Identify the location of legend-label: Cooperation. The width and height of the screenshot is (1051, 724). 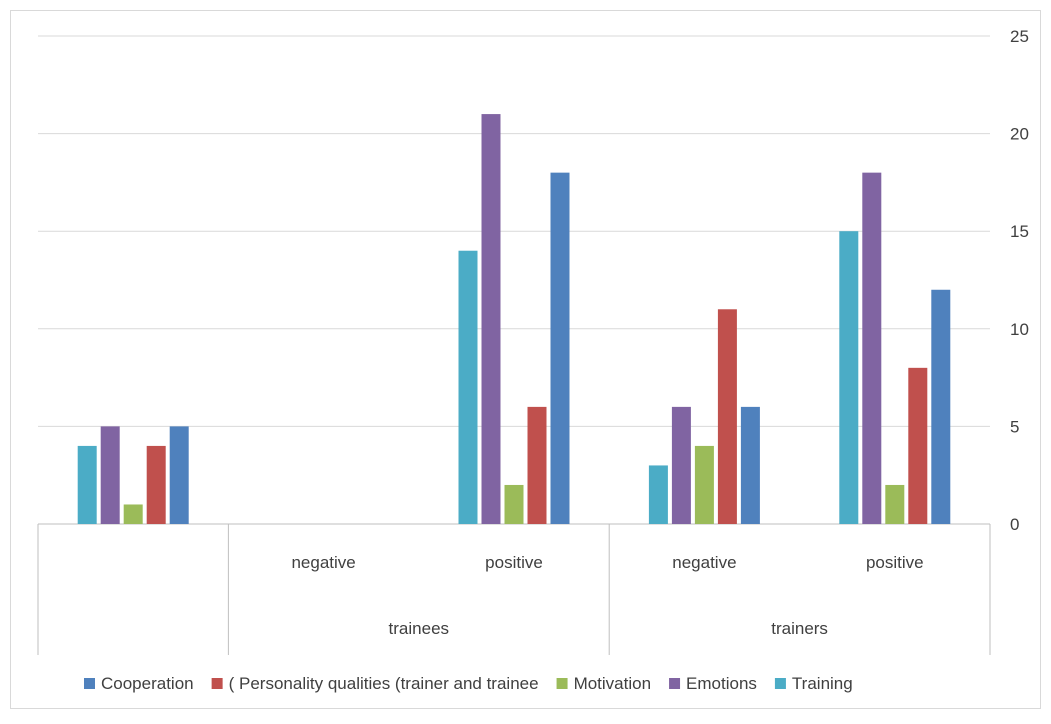
(147, 683).